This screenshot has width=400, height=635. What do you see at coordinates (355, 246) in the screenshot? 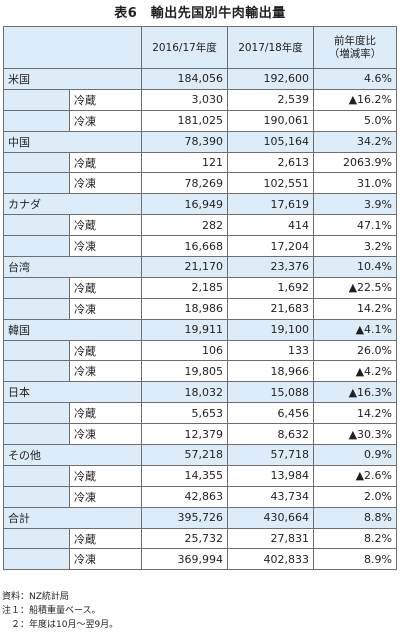
I see `yoy-cell: 3.2%` at bounding box center [355, 246].